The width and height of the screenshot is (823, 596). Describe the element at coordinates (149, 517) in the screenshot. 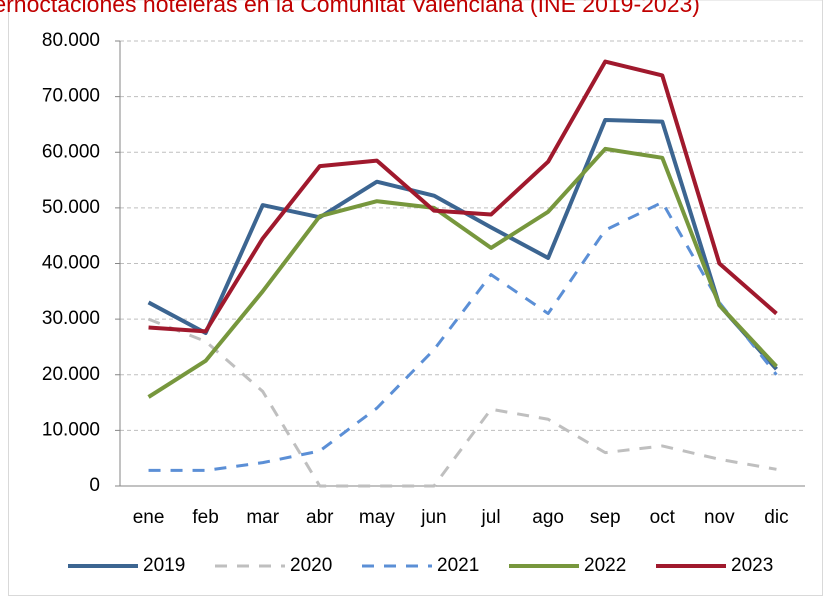

I see `x-tick-label: ene` at that location.